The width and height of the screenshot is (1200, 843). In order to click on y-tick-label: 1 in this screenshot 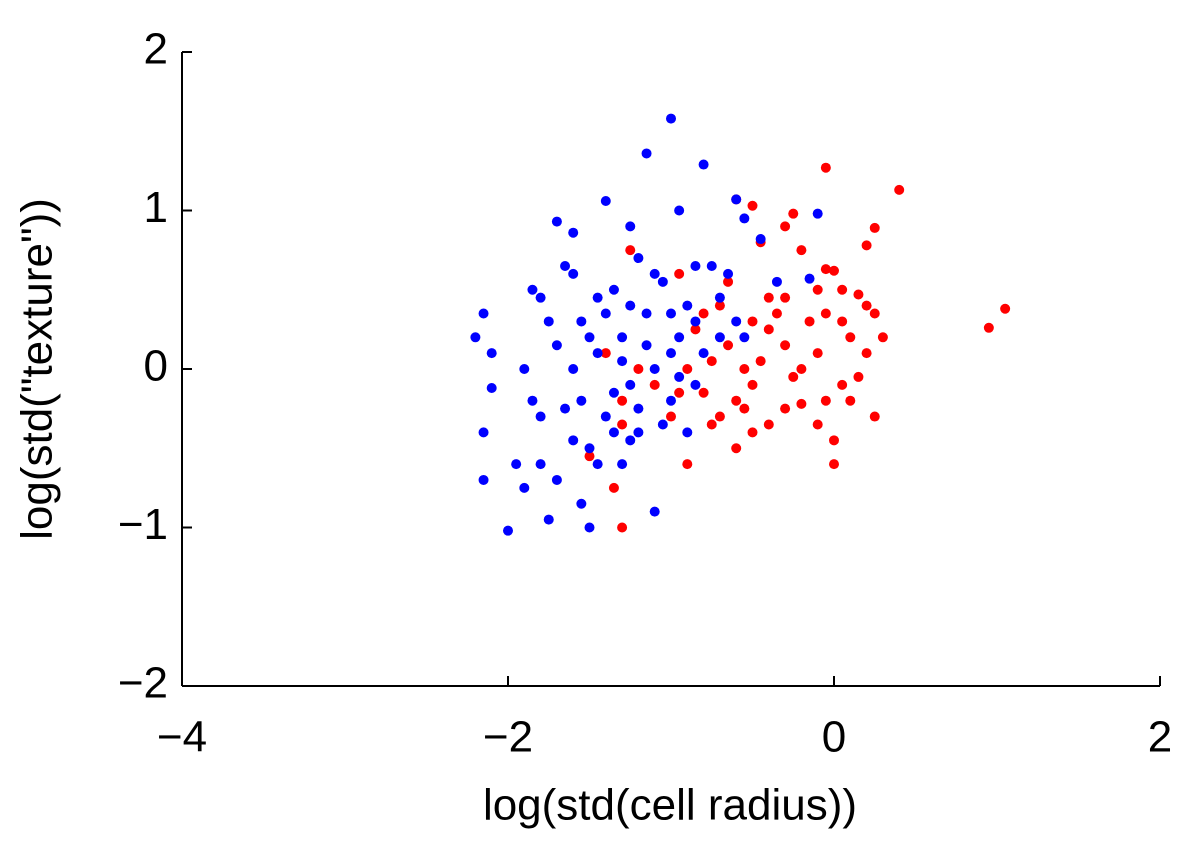, I will do `click(156, 207)`.